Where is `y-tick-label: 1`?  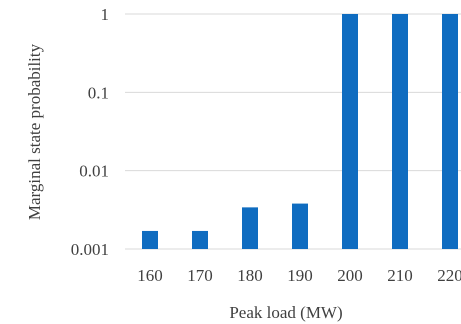 y-tick-label: 1 is located at coordinates (105, 14).